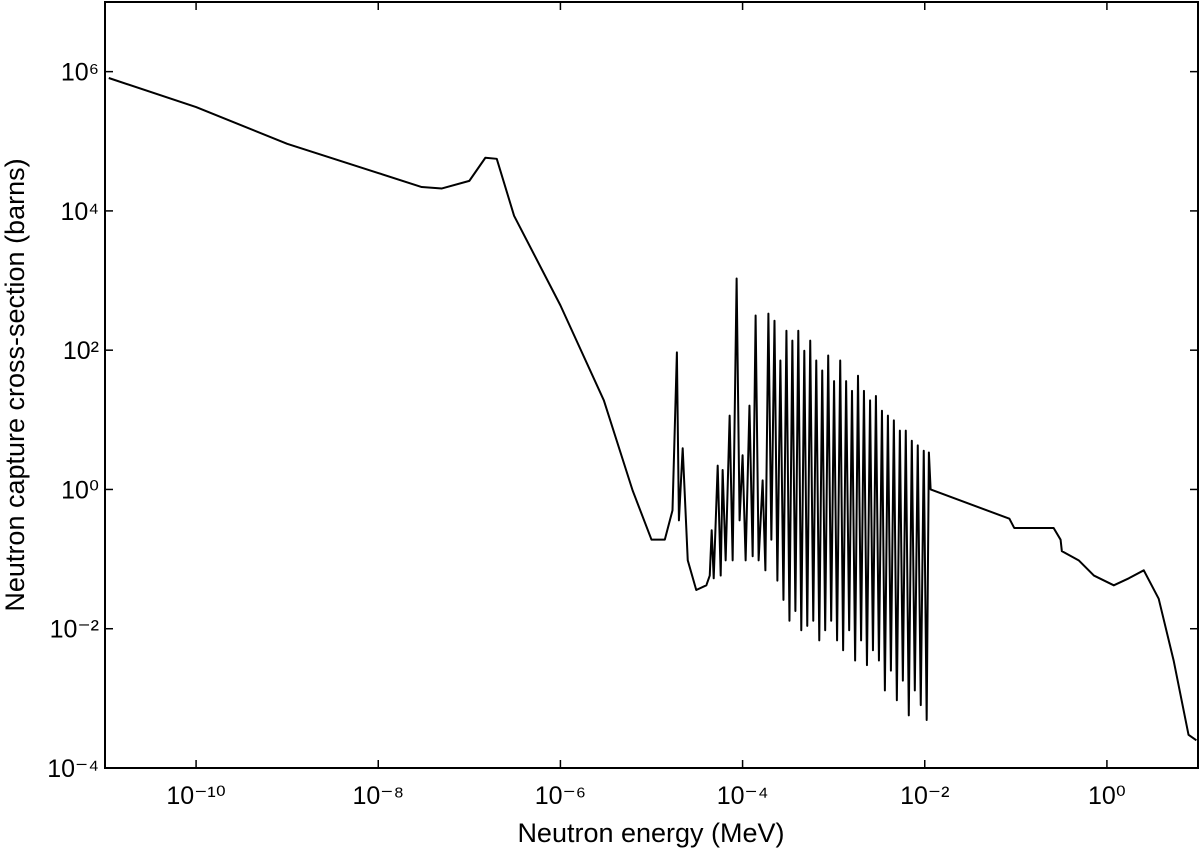  I want to click on y-tick-label: 10⁻², so click(74, 630).